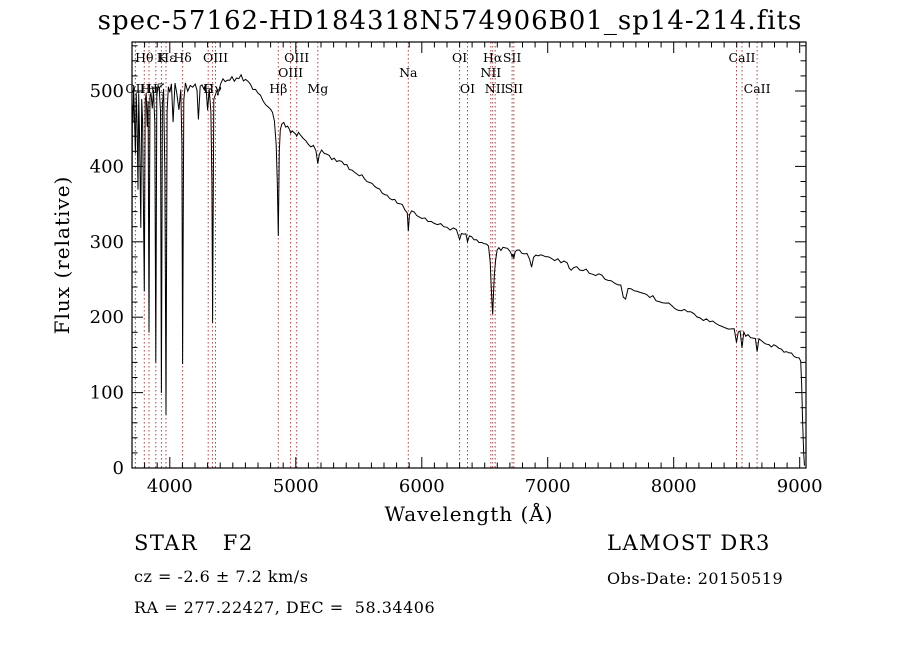 The width and height of the screenshot is (900, 649). I want to click on survey-label: LAMOST DR3, so click(689, 543).